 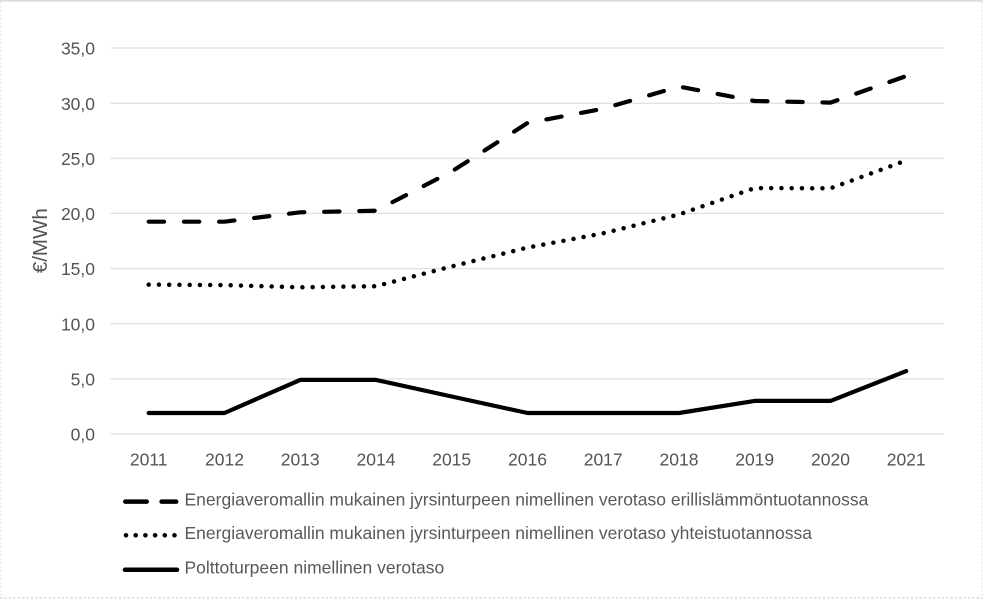 I want to click on svg-text: 5,0, so click(x=83, y=380).